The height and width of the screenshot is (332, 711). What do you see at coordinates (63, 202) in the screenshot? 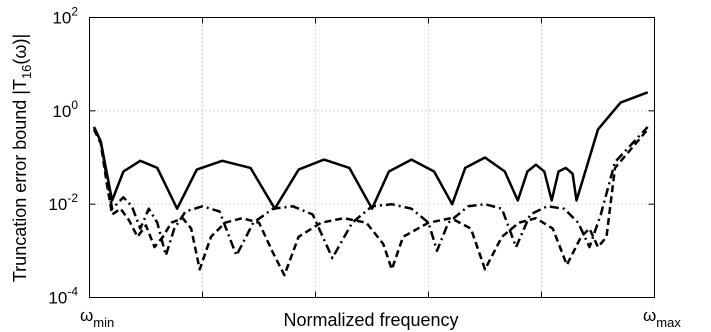
I see `y-tick-label-2: 10⁻²` at bounding box center [63, 202].